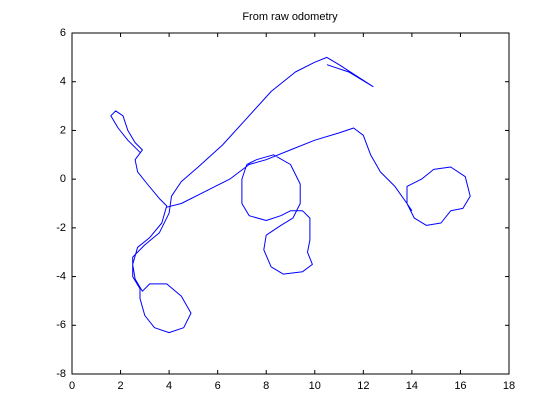 The height and width of the screenshot is (420, 560). I want to click on chart-title: From raw odometry, so click(290, 17).